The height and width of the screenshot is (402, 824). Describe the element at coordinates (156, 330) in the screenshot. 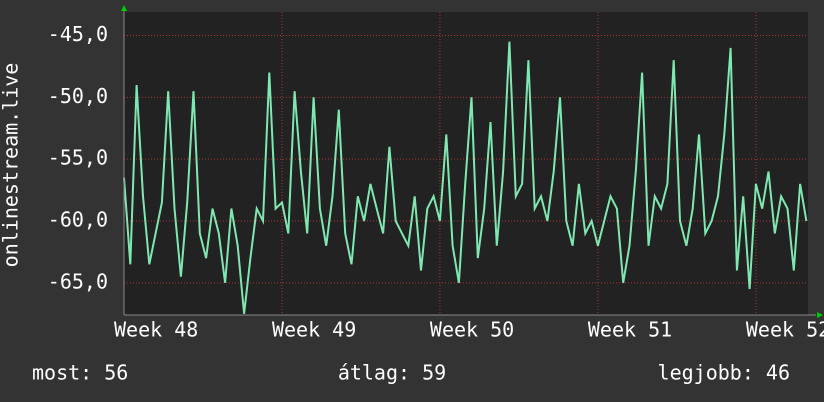

I see `x-tick-label: Week 48` at that location.